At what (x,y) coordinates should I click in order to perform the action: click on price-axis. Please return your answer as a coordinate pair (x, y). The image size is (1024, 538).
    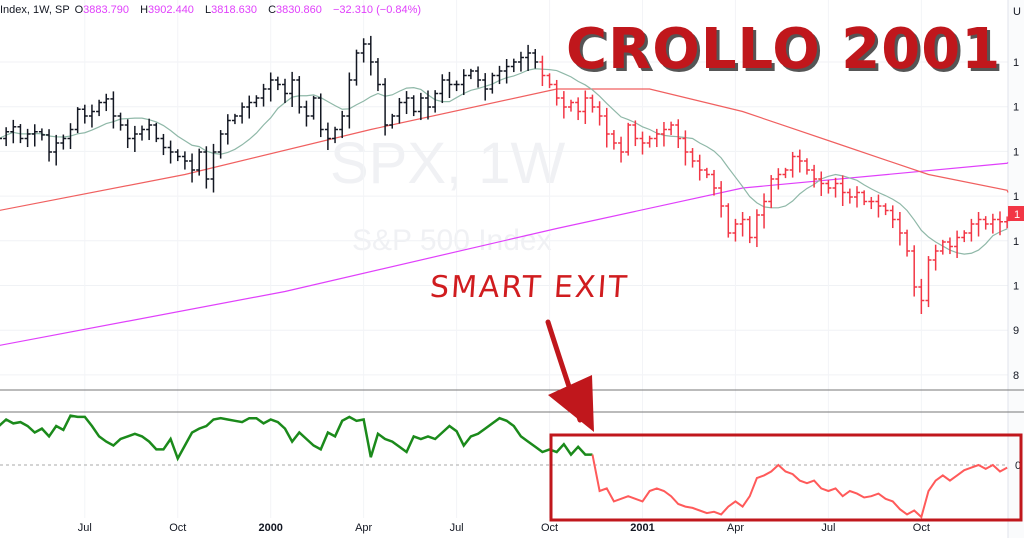
    Looking at the image, I should click on (1016, 269).